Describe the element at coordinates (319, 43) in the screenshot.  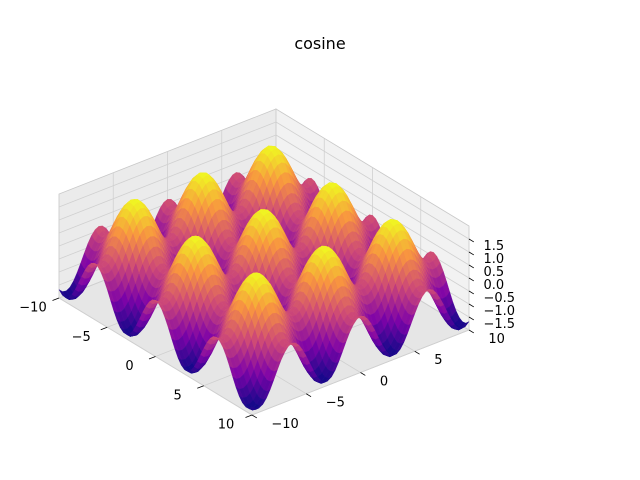
I see `chart-title: cosine` at that location.